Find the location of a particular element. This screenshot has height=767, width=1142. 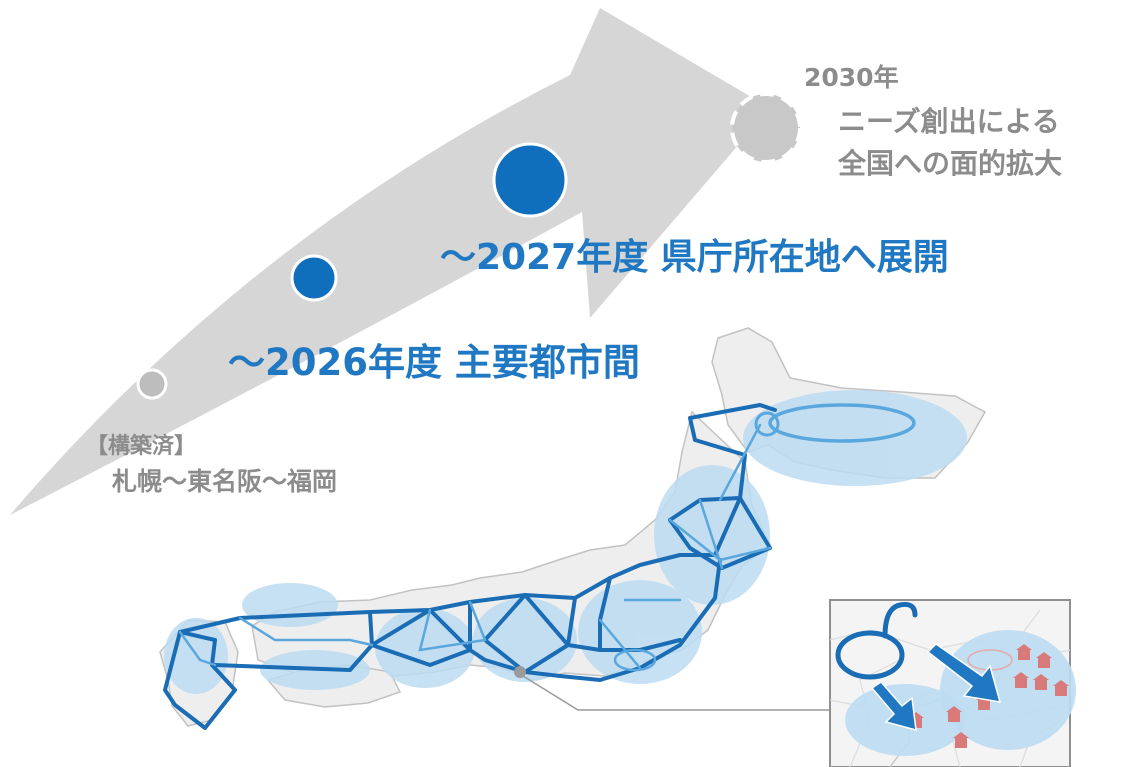

network-outer-ring is located at coordinates (200, 680).